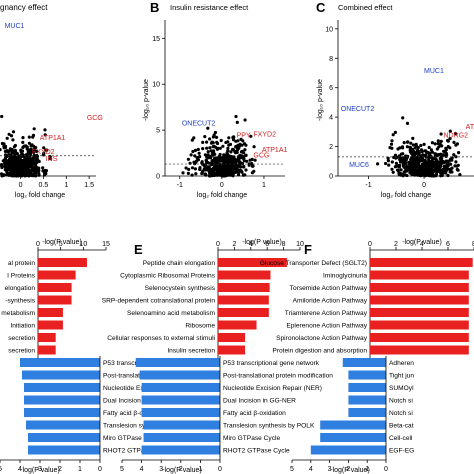 This screenshot has height=474, width=474. Describe the element at coordinates (21, 185) in the screenshot. I see `volcano-a-x-tick-label: 0` at that location.